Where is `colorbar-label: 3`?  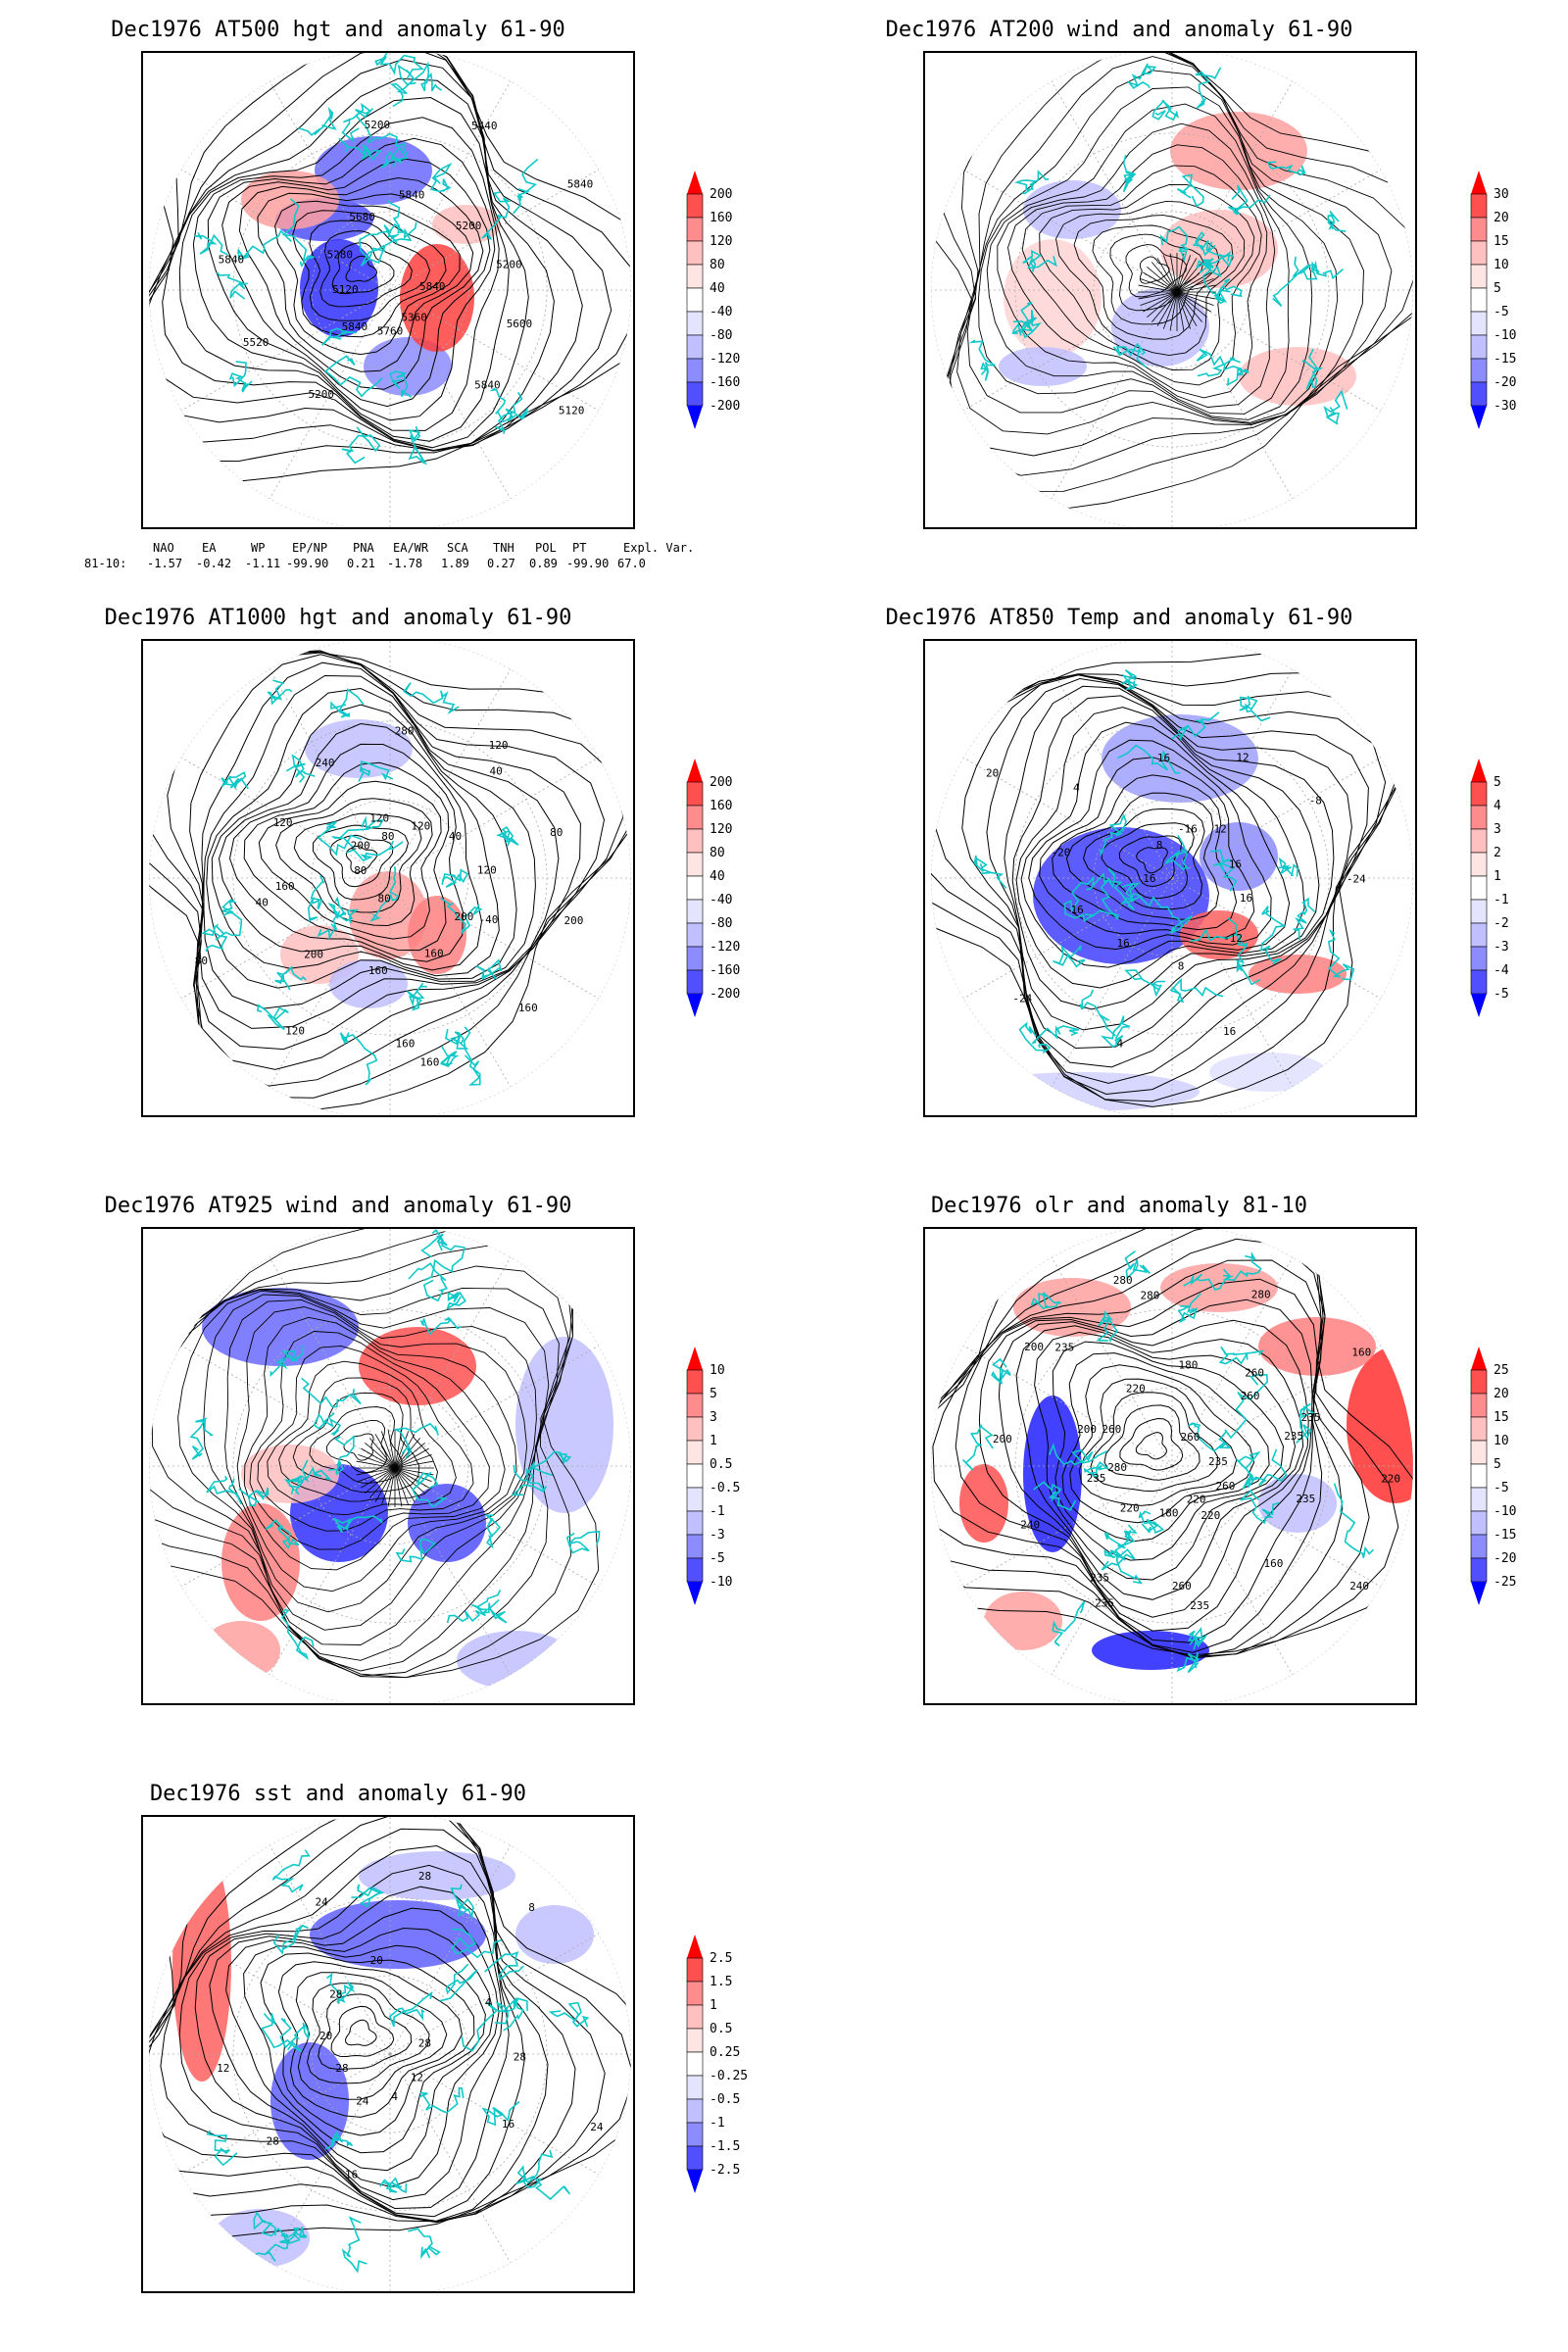
colorbar-label: 3 is located at coordinates (1497, 829).